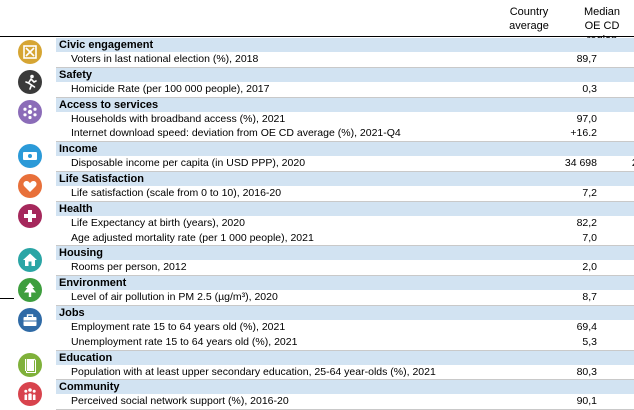 This screenshot has width=634, height=410. I want to click on people-icon, so click(30, 394).